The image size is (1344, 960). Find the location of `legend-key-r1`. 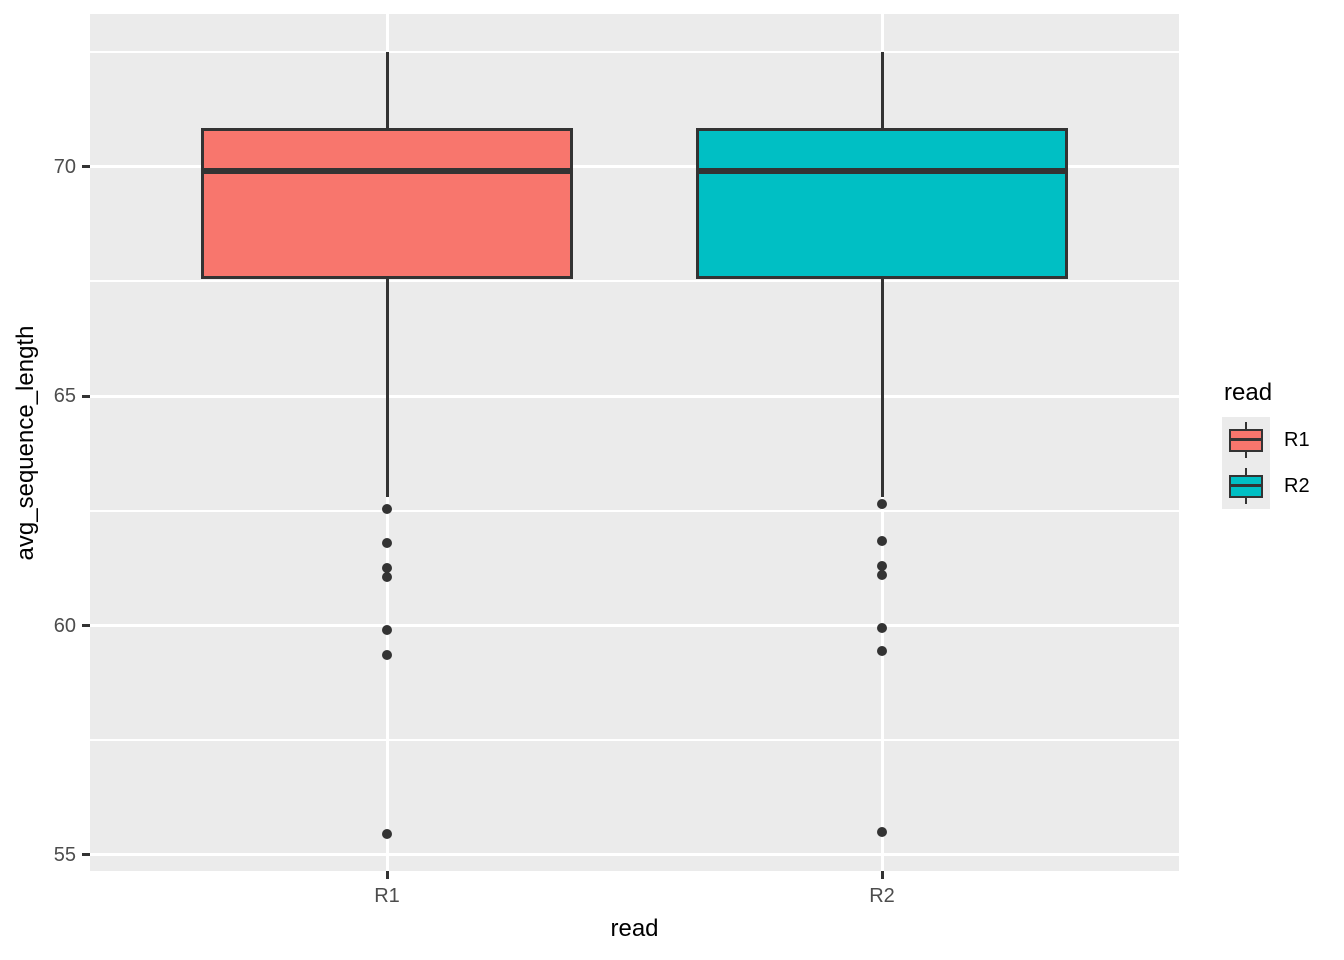

legend-key-r1 is located at coordinates (1246, 440).